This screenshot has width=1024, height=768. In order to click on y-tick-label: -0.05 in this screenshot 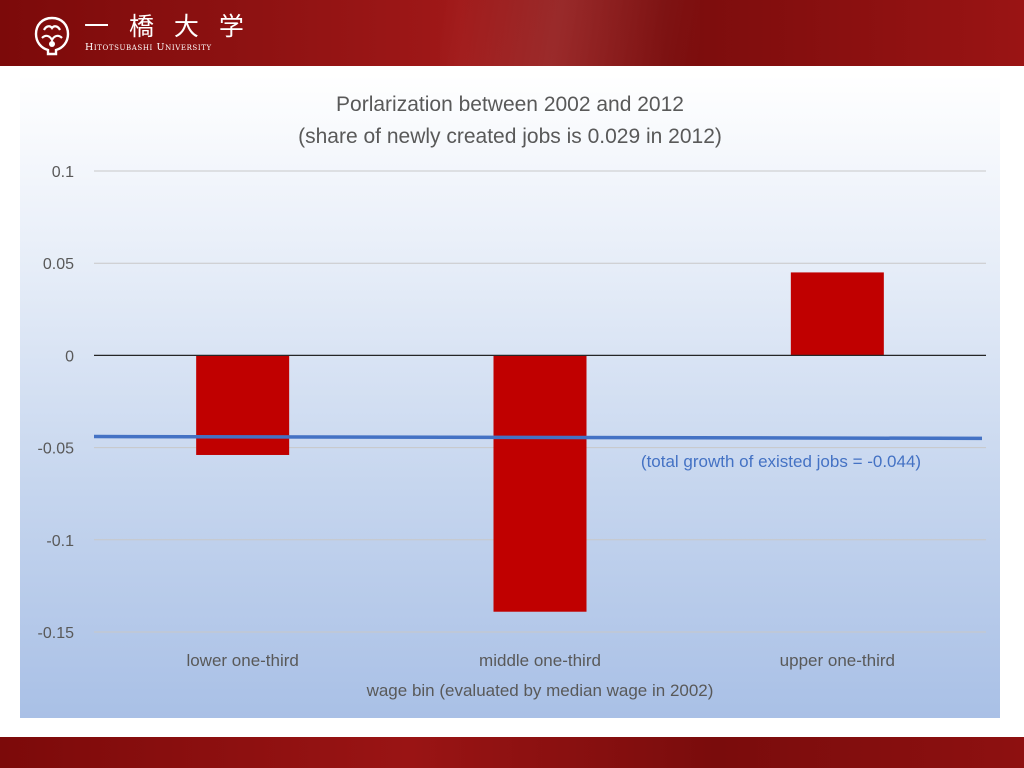, I will do `click(56, 449)`.